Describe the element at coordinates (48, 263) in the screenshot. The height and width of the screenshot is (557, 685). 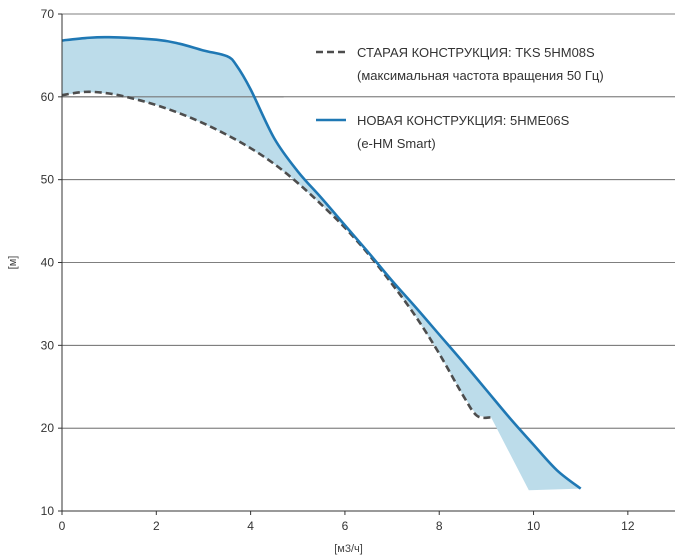
I see `y-tick-label-40: 40` at that location.